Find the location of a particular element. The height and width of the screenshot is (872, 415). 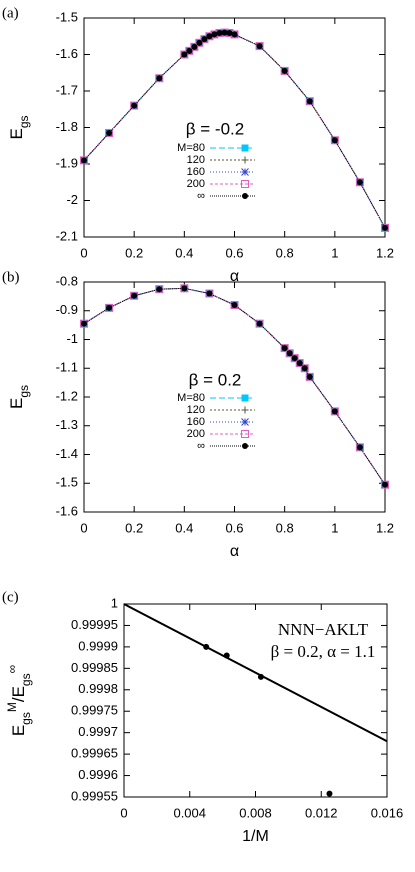

series-line is located at coordinates (255, 673).